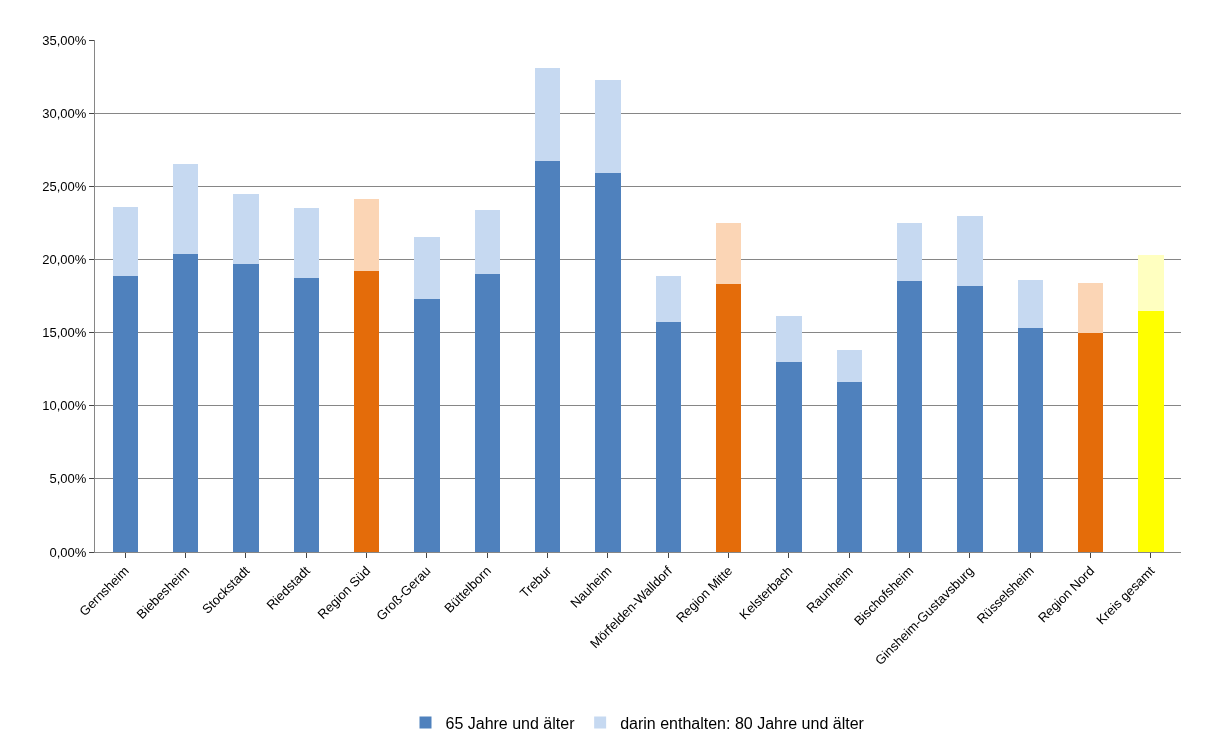 The height and width of the screenshot is (751, 1206). I want to click on y-tick-label: 10,00%, so click(64, 406).